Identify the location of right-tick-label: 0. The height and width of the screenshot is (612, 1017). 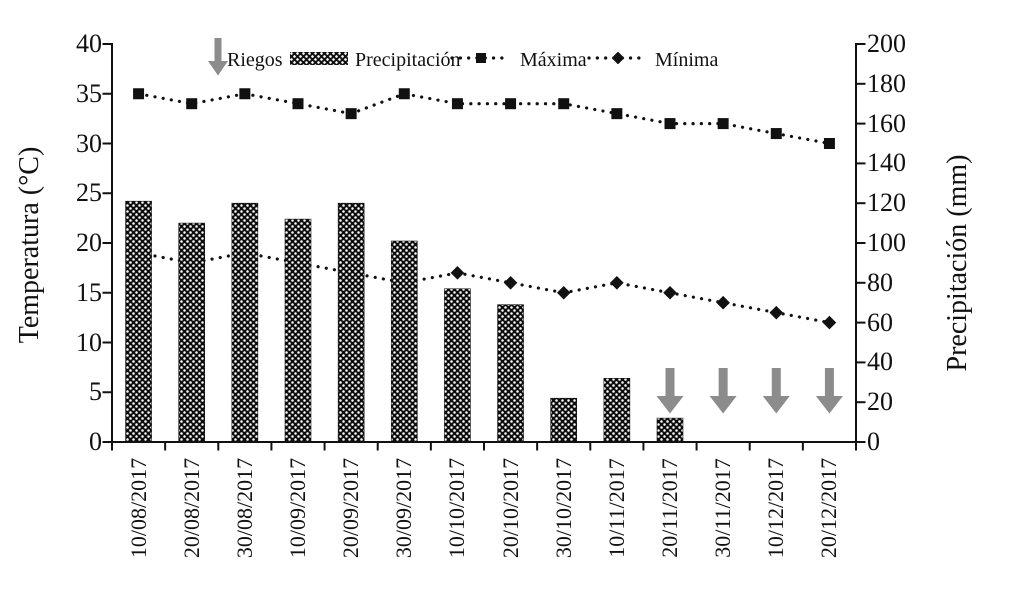
(873, 441).